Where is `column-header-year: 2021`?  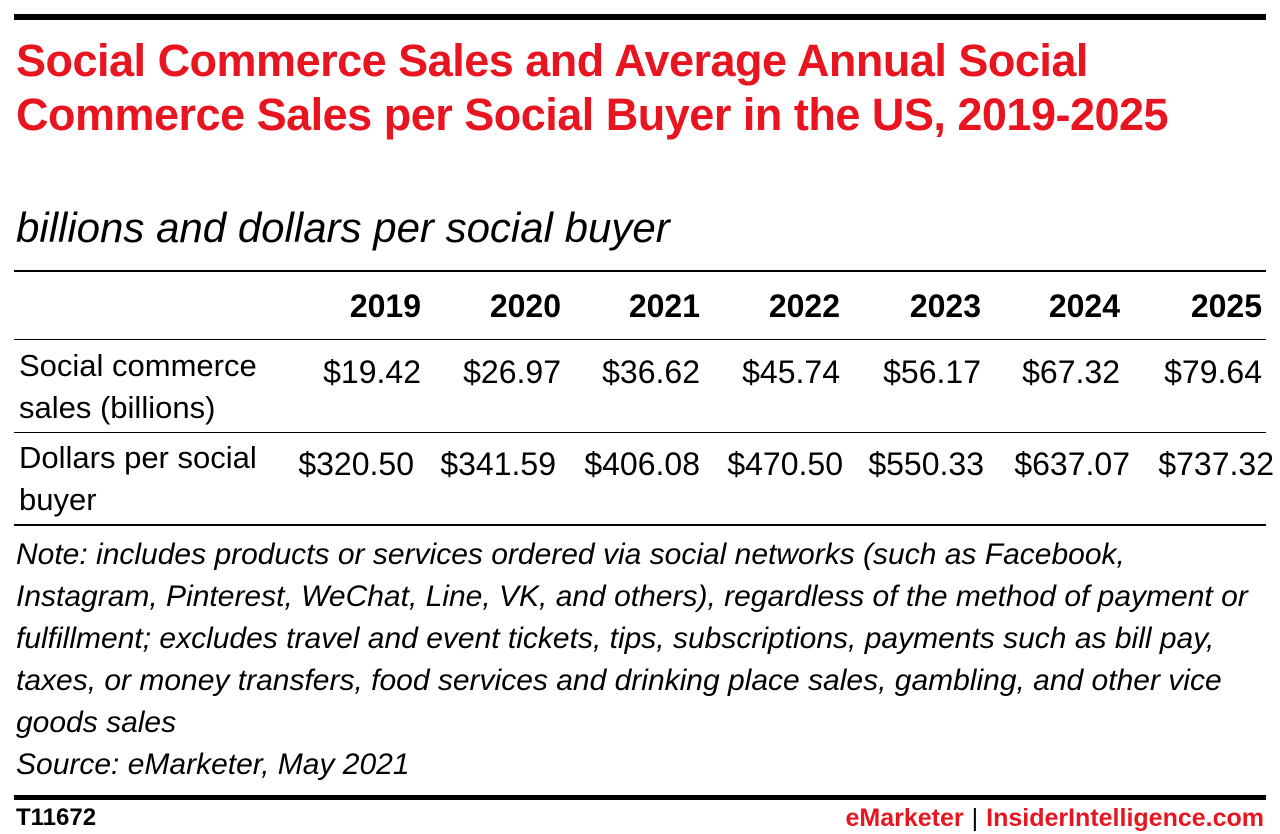
column-header-year: 2021 is located at coordinates (664, 306).